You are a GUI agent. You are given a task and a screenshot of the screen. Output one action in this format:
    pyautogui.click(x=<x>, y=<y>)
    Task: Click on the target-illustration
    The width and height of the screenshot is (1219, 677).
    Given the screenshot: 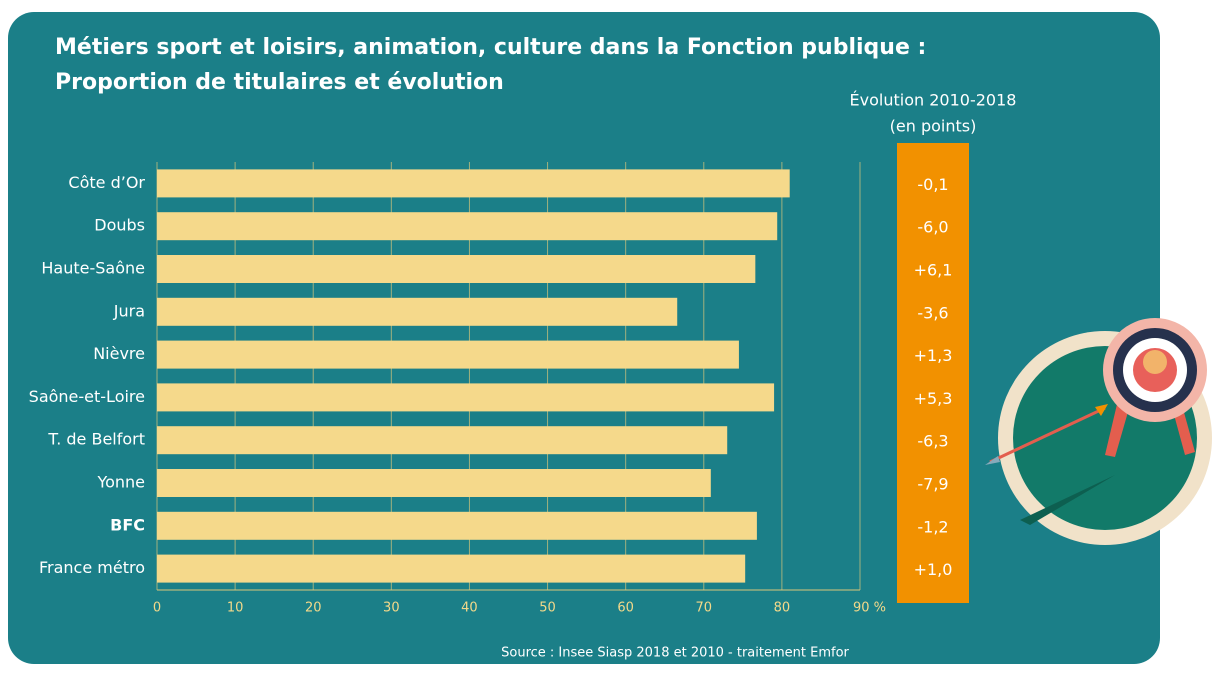 What is the action you would take?
    pyautogui.click(x=1098, y=431)
    